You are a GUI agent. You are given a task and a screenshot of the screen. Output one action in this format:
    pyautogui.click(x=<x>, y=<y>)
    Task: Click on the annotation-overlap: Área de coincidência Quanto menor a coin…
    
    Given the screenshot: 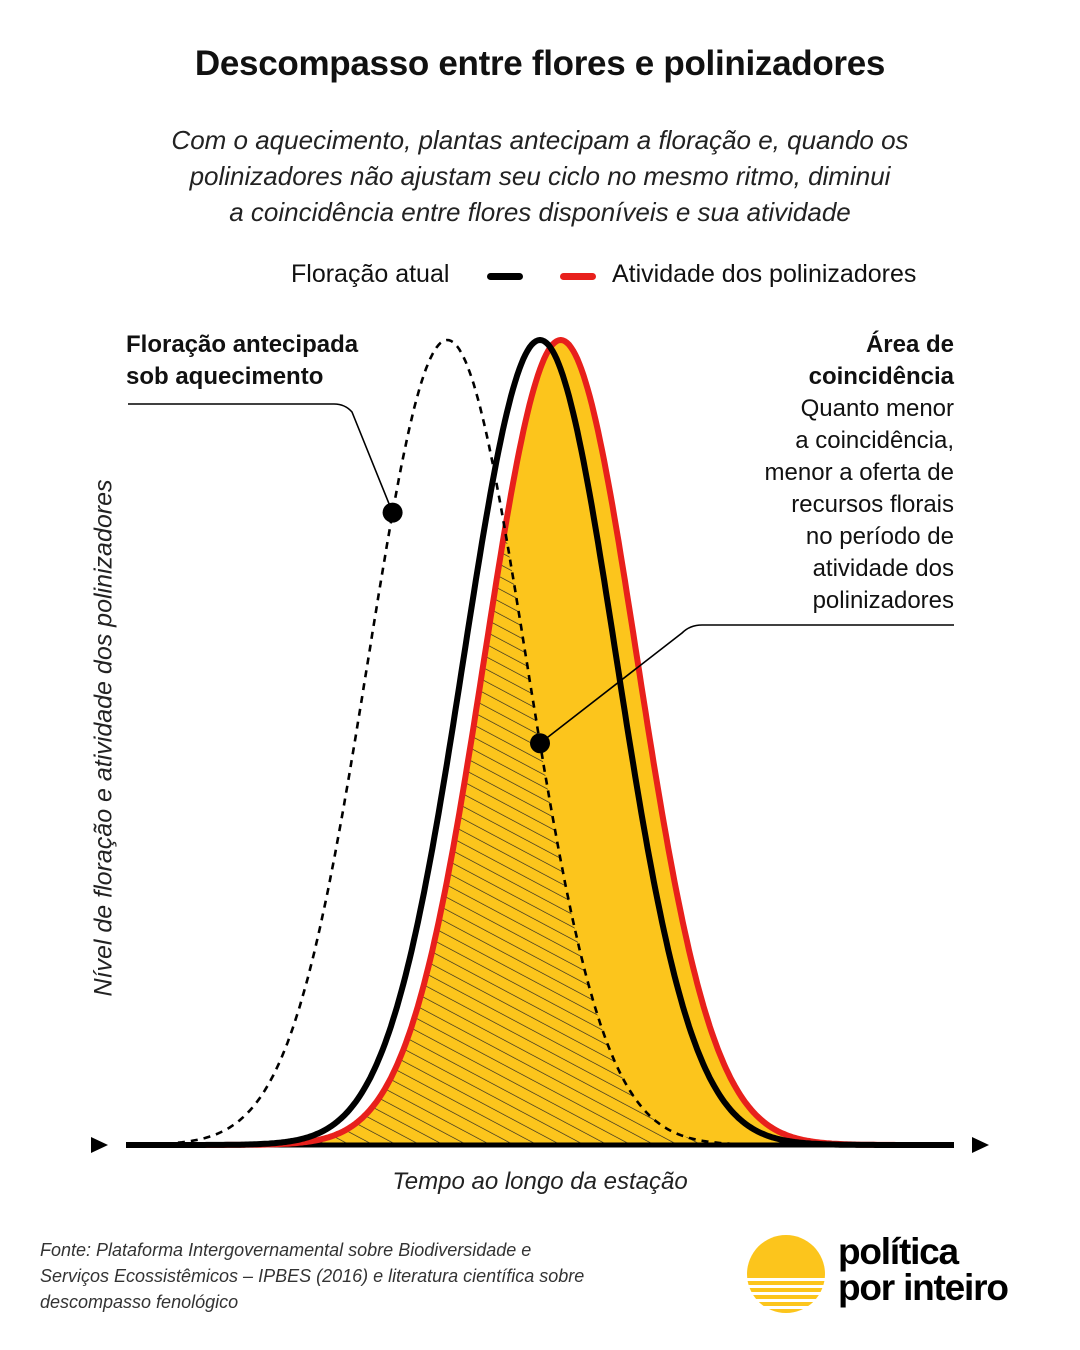 What is the action you would take?
    pyautogui.click(x=859, y=473)
    